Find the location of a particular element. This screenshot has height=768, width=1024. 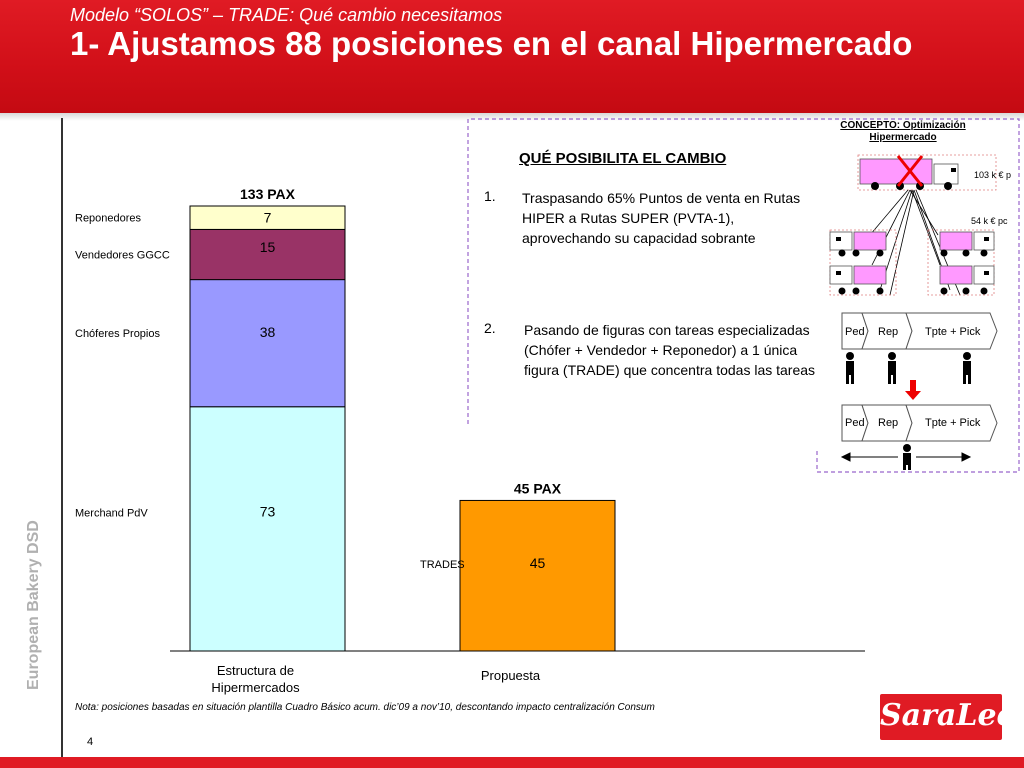

concept-title: CONCEPTO: Optimización Hipermercado is located at coordinates (903, 131).